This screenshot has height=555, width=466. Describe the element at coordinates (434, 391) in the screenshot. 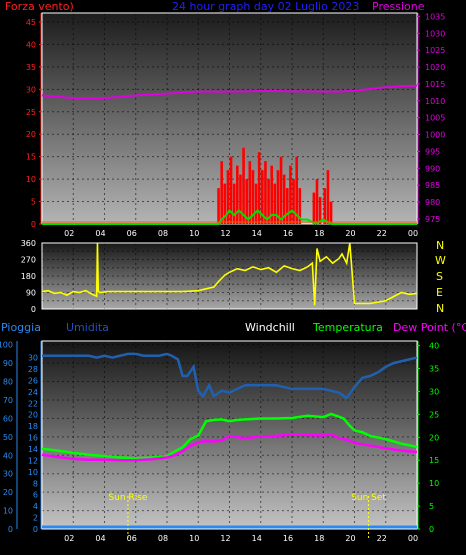

I see `temperature-tick-label: 30` at that location.